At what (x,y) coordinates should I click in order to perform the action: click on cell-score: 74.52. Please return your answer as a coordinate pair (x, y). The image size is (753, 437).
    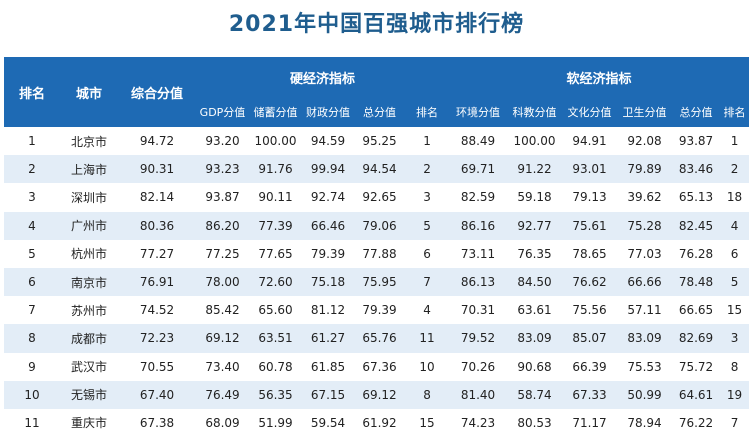
    Looking at the image, I should click on (157, 310).